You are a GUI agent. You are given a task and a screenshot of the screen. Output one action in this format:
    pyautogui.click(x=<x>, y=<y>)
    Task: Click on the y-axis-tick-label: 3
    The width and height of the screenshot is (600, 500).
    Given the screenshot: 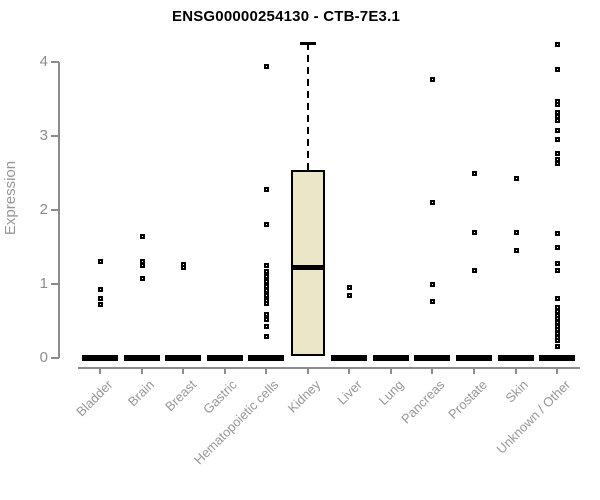 What is the action you would take?
    pyautogui.click(x=43, y=136)
    